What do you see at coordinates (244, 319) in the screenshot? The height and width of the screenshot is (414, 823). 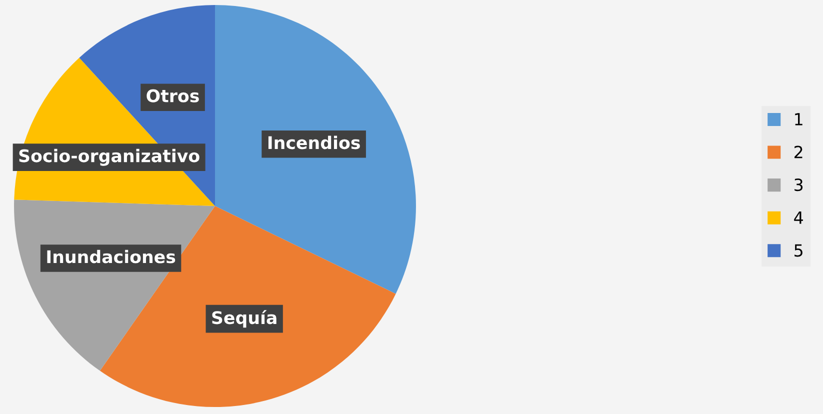 I see `data-label: Sequía` at bounding box center [244, 319].